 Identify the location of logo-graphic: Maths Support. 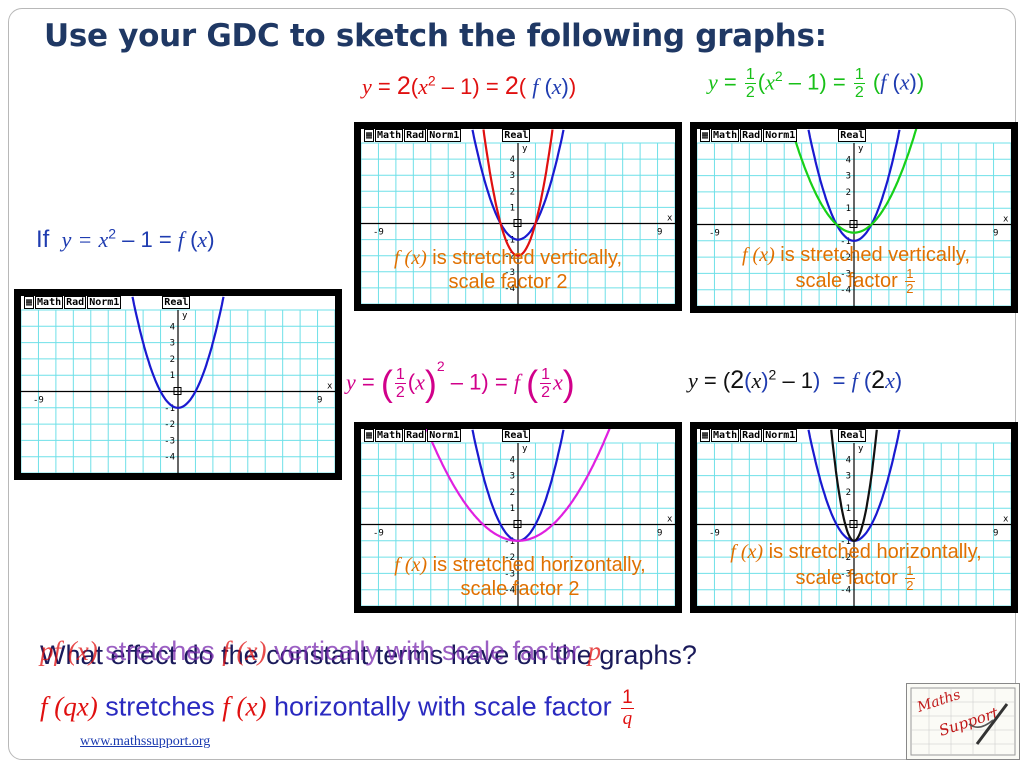
(963, 721).